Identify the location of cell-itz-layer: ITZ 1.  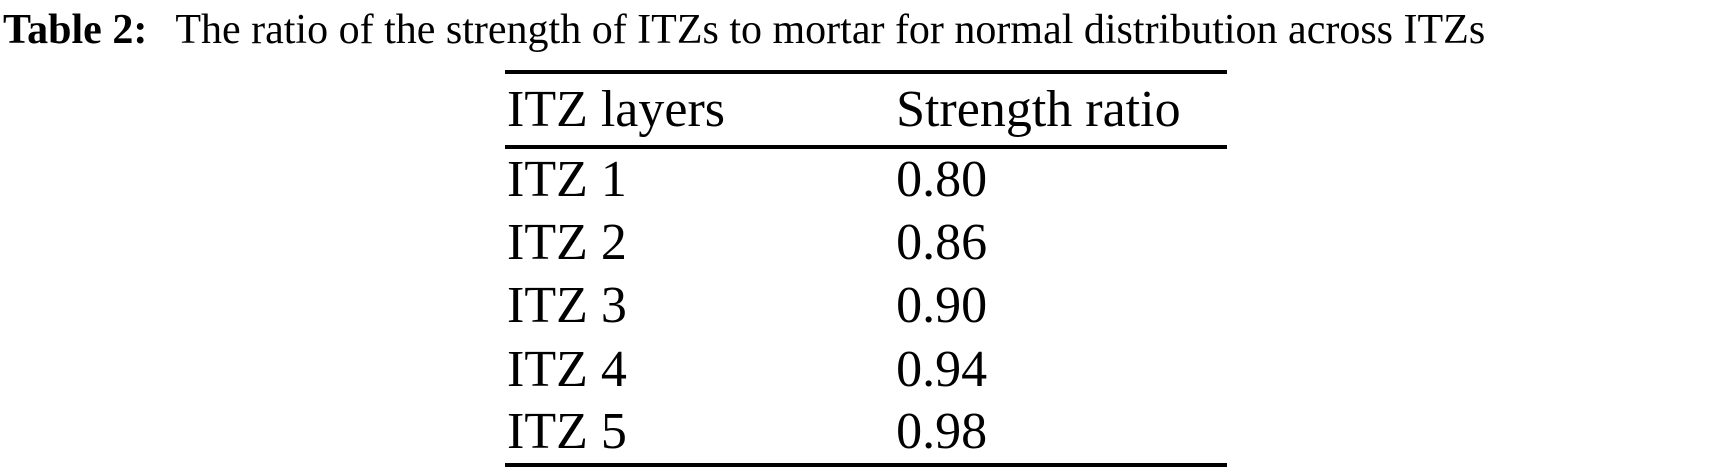
(567, 180).